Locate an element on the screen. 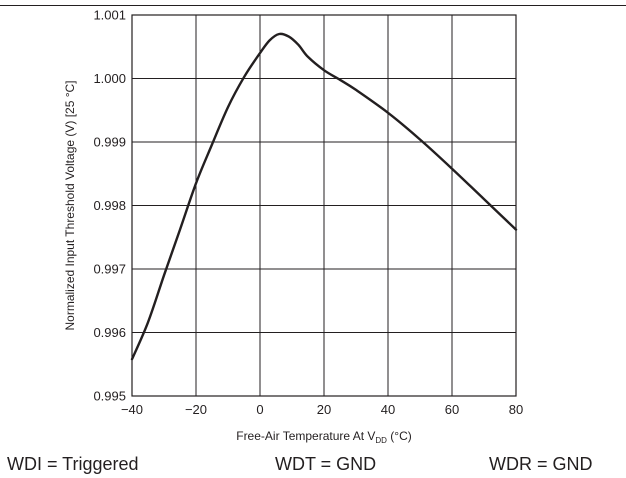 This screenshot has width=626, height=478. x-tick-label: −40 is located at coordinates (132, 409).